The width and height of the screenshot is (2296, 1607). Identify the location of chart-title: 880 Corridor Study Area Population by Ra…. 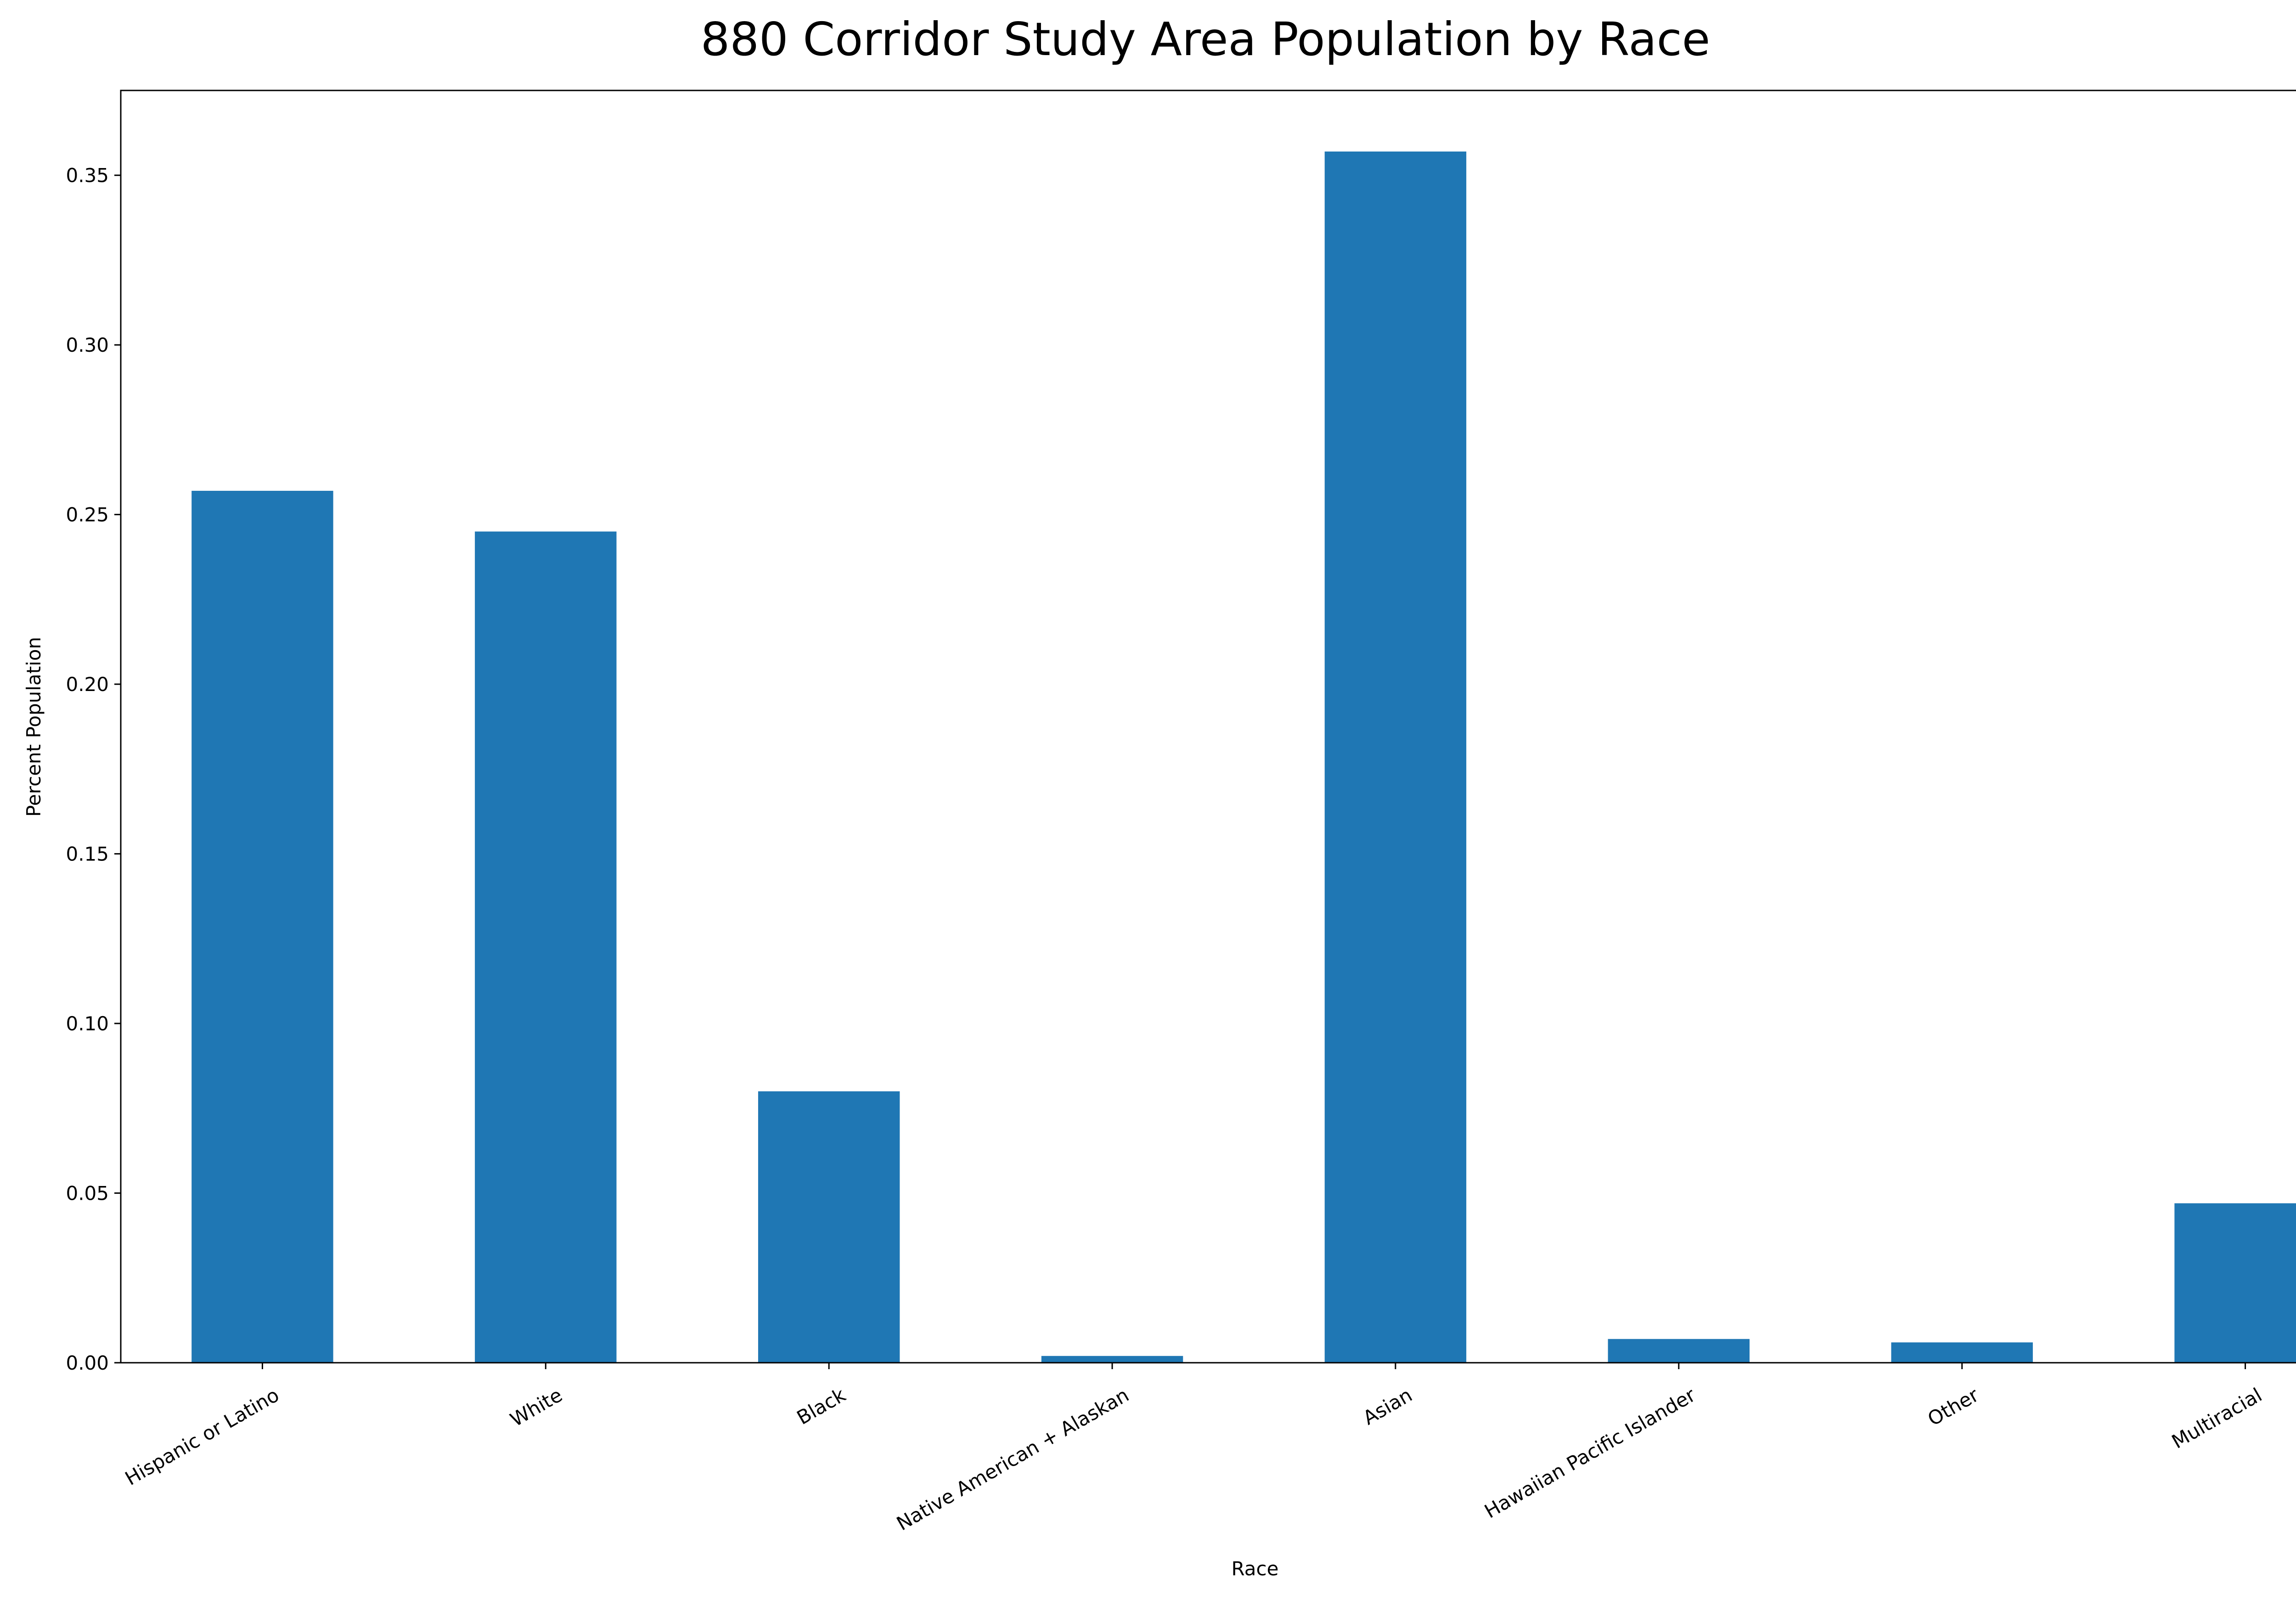
(1206, 39).